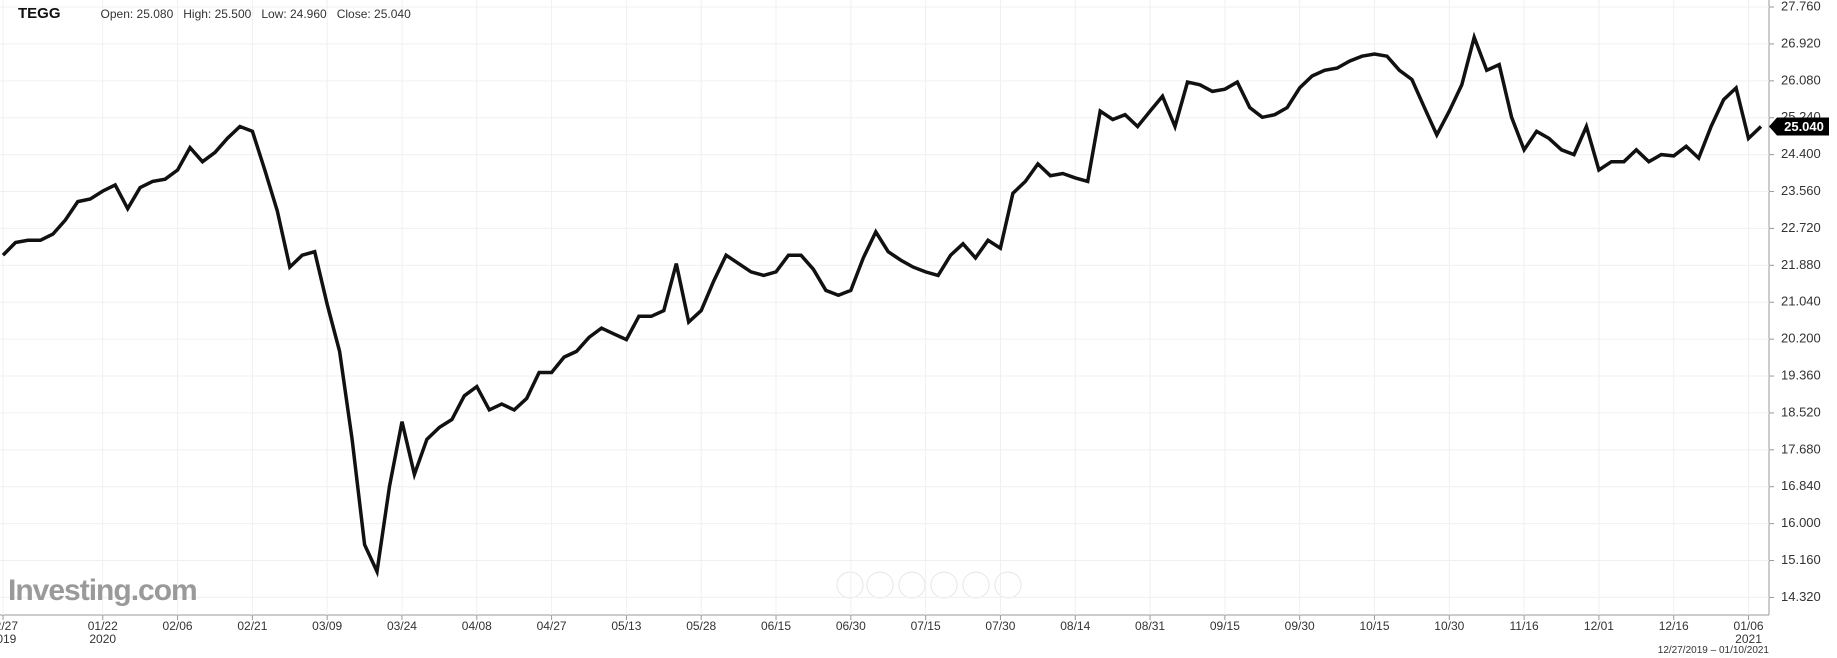  What do you see at coordinates (1449, 626) in the screenshot?
I see `x-tick-label: 10/30` at bounding box center [1449, 626].